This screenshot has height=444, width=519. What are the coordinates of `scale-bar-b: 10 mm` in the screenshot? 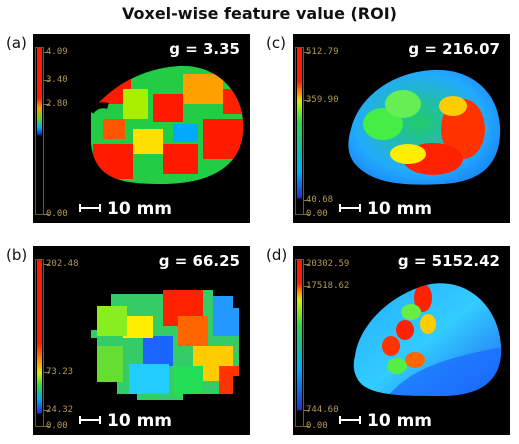 It's located at (125, 421).